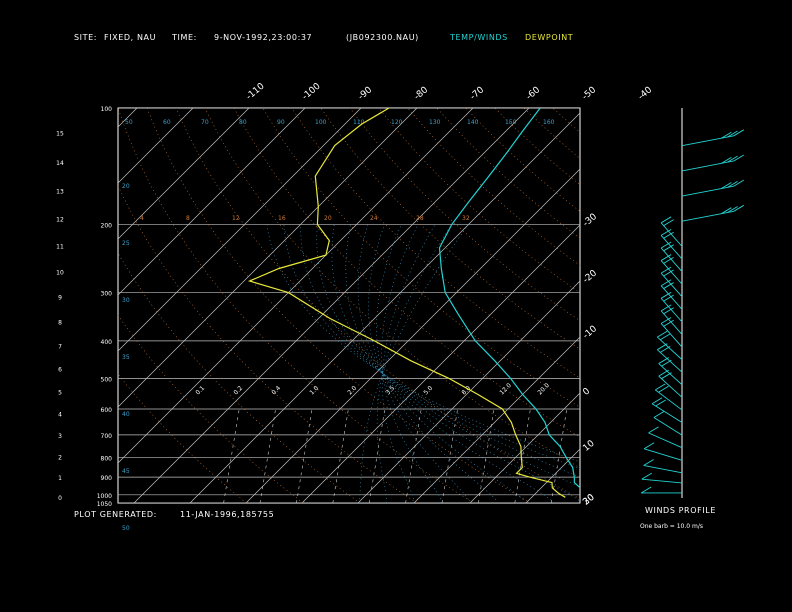  What do you see at coordinates (505, 389) in the screenshot?
I see `mixing-ratio-label: 12.0` at bounding box center [505, 389].